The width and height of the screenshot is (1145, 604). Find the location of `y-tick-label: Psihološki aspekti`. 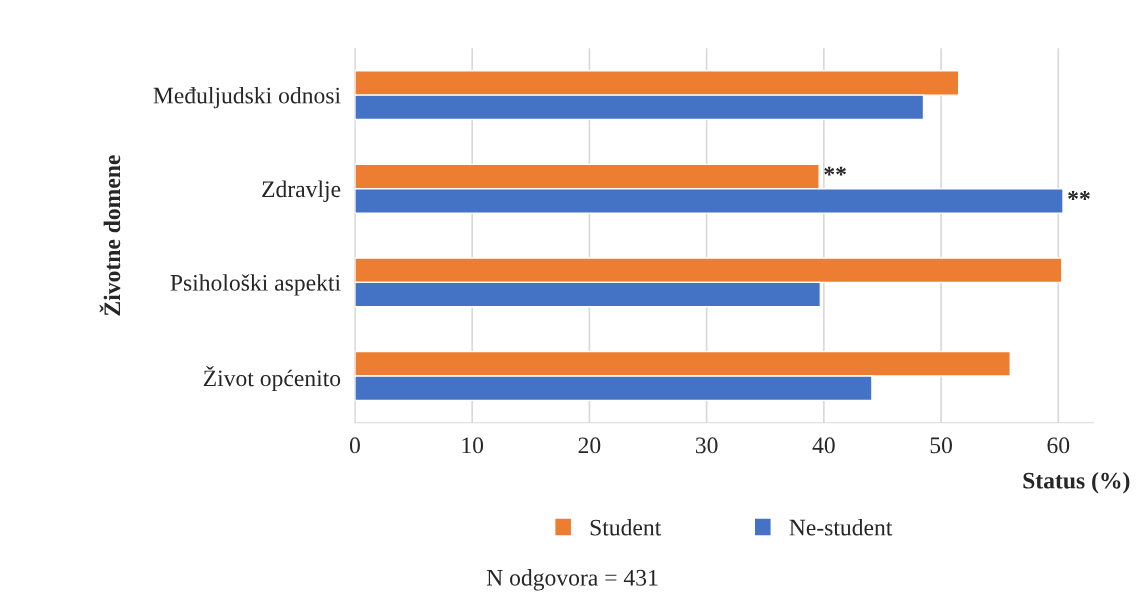

y-tick-label: Psihološki aspekti is located at coordinates (255, 285).